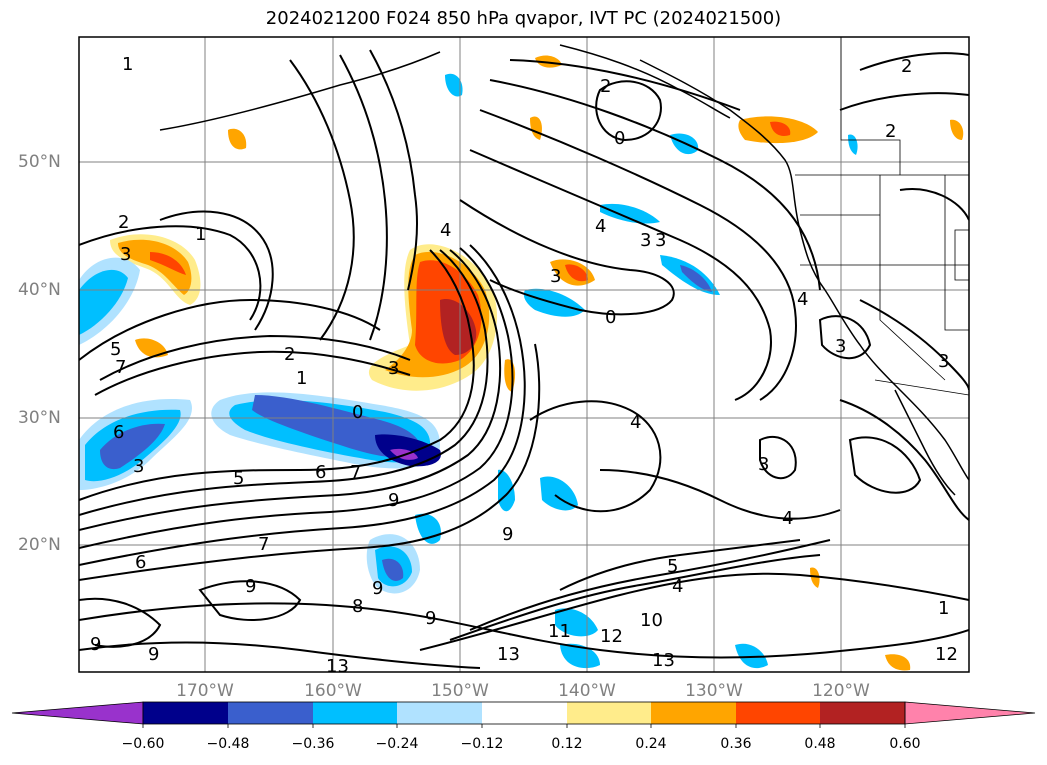 The height and width of the screenshot is (765, 1047). Describe the element at coordinates (118, 432) in the screenshot. I see `contour-label: 6` at that location.